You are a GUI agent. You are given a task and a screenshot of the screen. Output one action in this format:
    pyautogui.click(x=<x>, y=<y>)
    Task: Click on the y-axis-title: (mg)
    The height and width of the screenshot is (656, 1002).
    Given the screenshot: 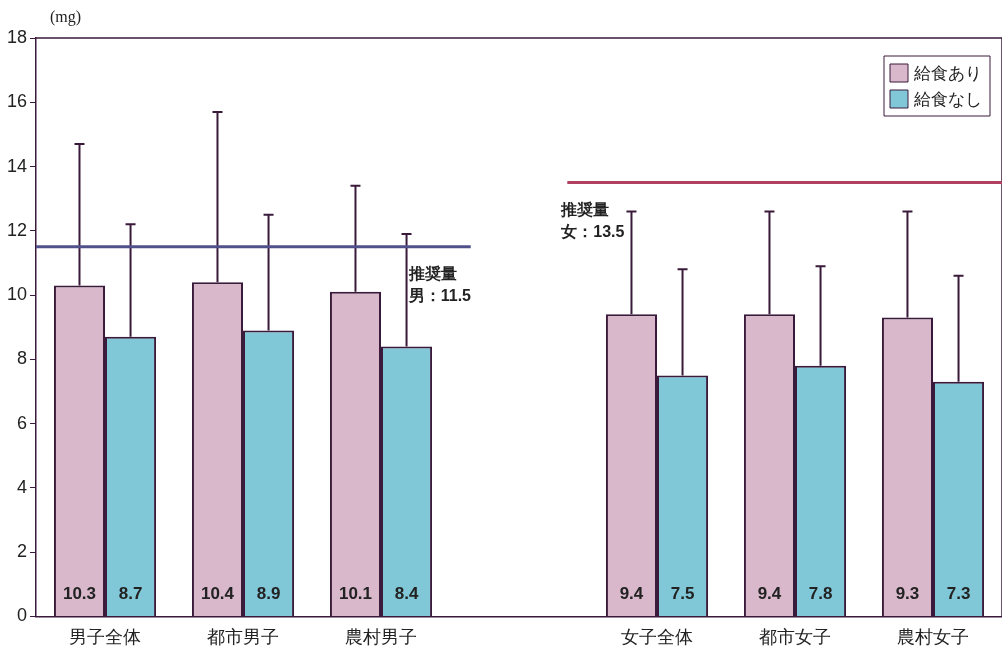 What is the action you would take?
    pyautogui.click(x=66, y=17)
    